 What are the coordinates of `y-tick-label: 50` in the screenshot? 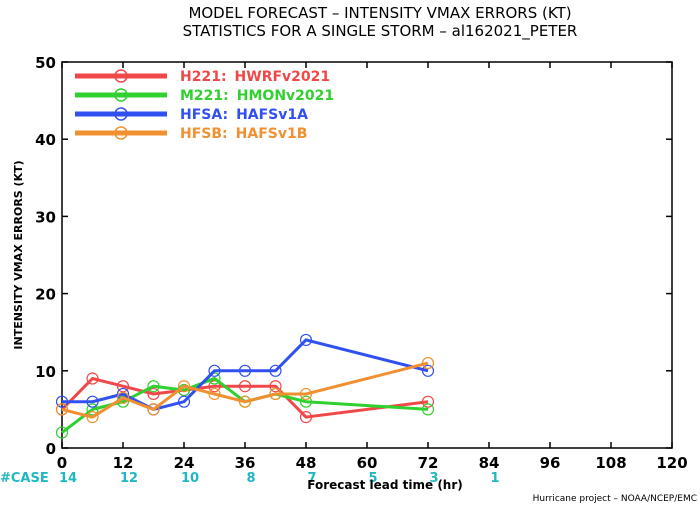 It's located at (45, 63).